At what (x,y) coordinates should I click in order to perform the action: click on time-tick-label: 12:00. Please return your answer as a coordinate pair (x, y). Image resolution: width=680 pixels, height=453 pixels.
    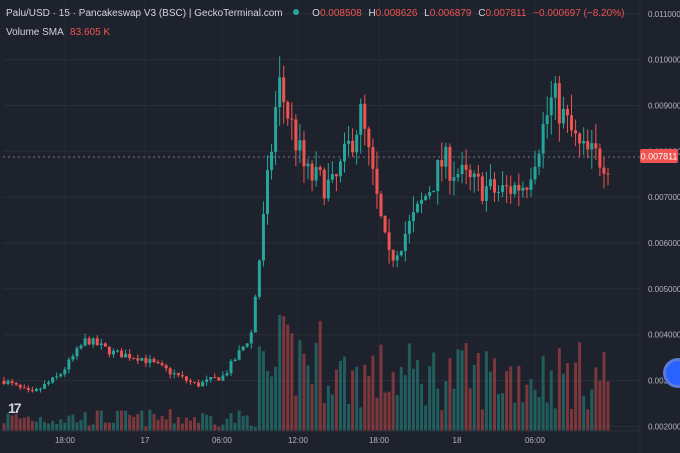
    Looking at the image, I should click on (298, 440).